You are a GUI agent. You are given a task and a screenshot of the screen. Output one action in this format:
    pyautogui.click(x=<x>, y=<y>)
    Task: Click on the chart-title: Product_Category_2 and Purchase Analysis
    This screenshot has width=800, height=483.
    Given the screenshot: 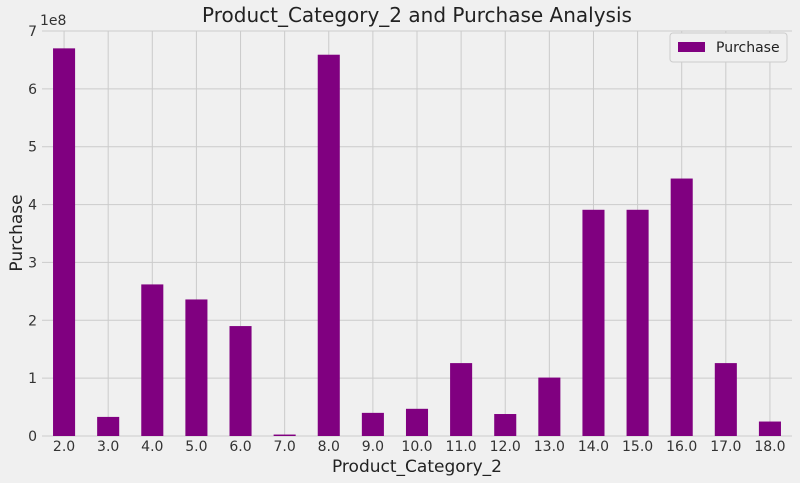 What is the action you would take?
    pyautogui.click(x=417, y=15)
    